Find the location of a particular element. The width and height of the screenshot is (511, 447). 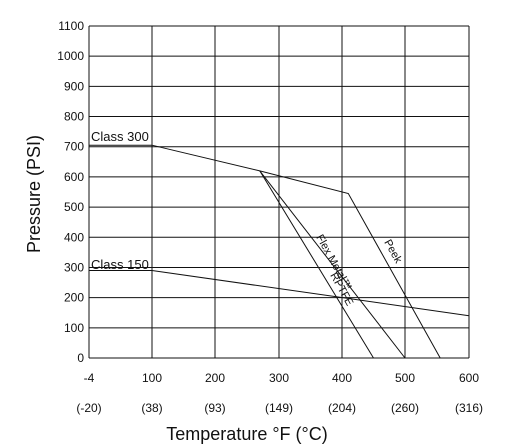

y-tick-label-10: 1000 is located at coordinates (70, 56).